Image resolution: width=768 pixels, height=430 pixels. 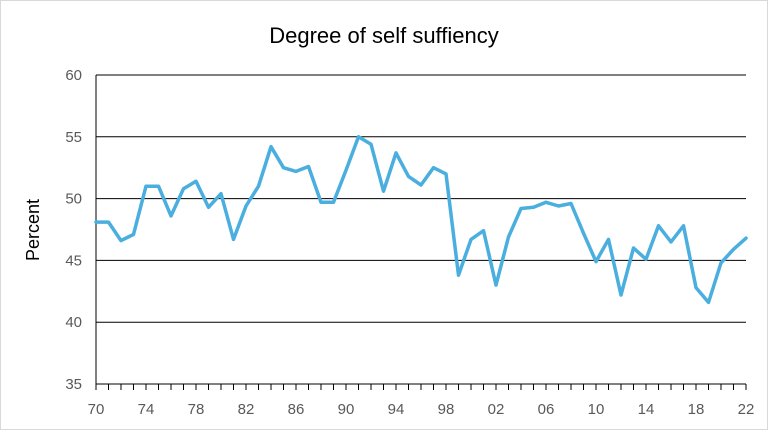 What do you see at coordinates (646, 409) in the screenshot?
I see `x-tick-label: 14` at bounding box center [646, 409].